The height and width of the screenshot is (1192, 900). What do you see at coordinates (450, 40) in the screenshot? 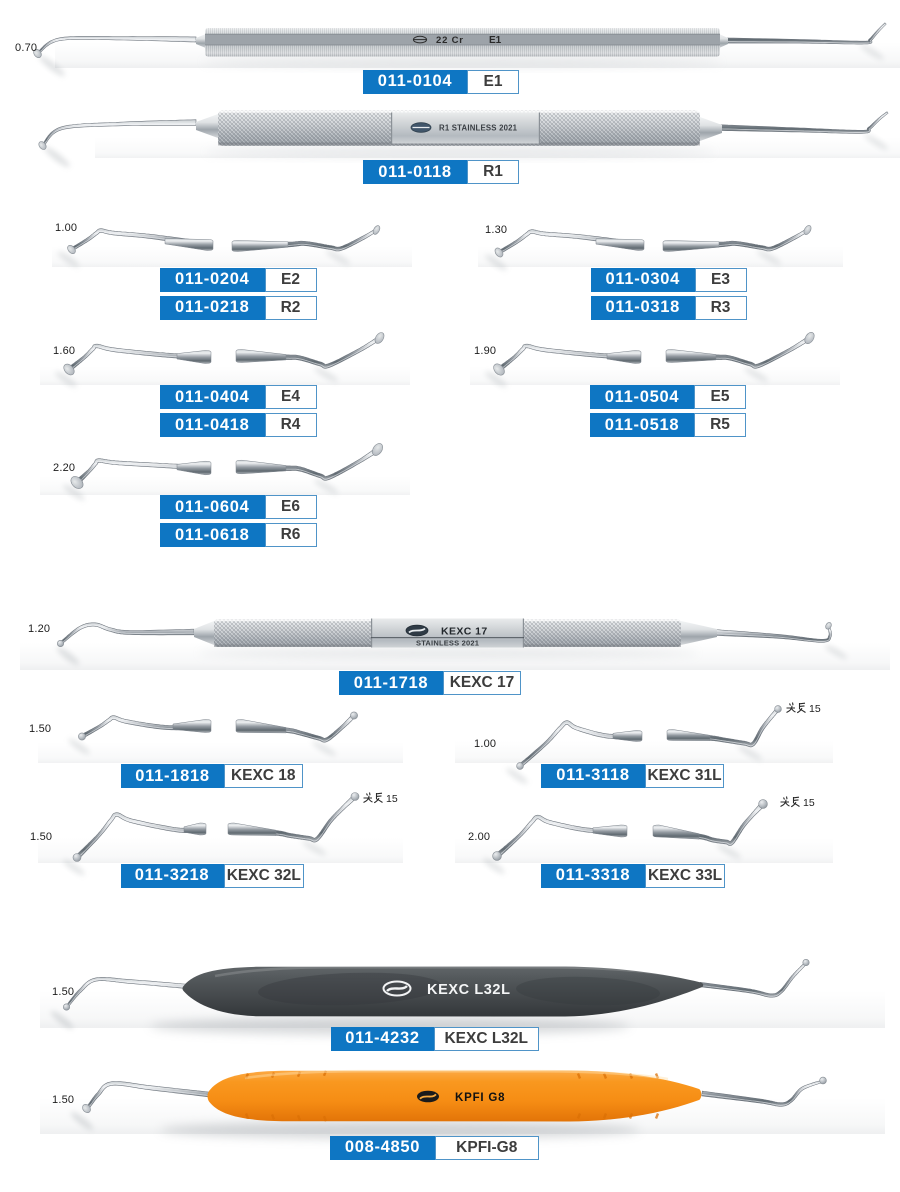
I see `svg-text: 22 Cr` at bounding box center [450, 40].